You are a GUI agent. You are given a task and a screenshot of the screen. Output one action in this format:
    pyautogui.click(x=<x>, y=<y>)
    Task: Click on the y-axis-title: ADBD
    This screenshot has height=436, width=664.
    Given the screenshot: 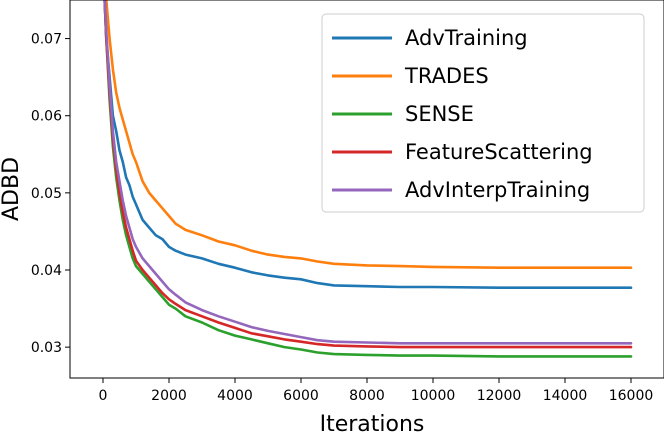 What is the action you would take?
    pyautogui.click(x=12, y=189)
    